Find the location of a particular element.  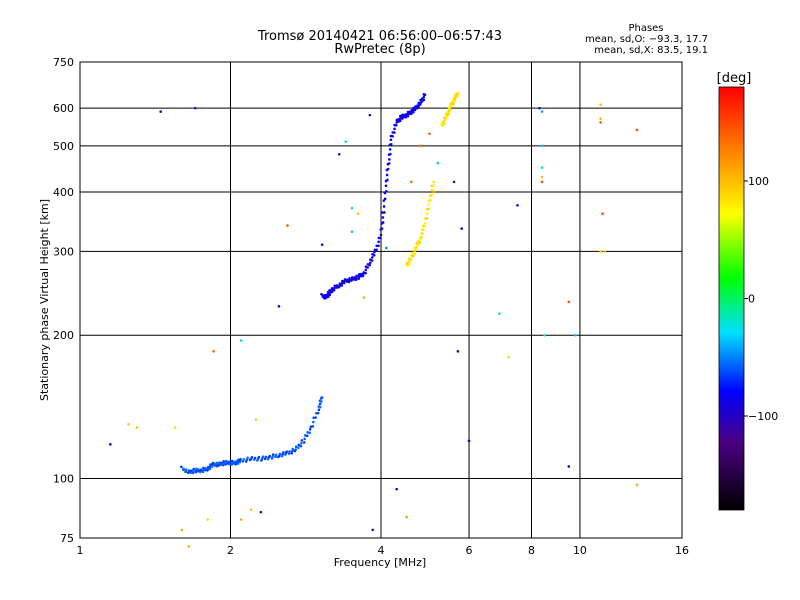

y-tick-label: 600 is located at coordinates (63, 108).